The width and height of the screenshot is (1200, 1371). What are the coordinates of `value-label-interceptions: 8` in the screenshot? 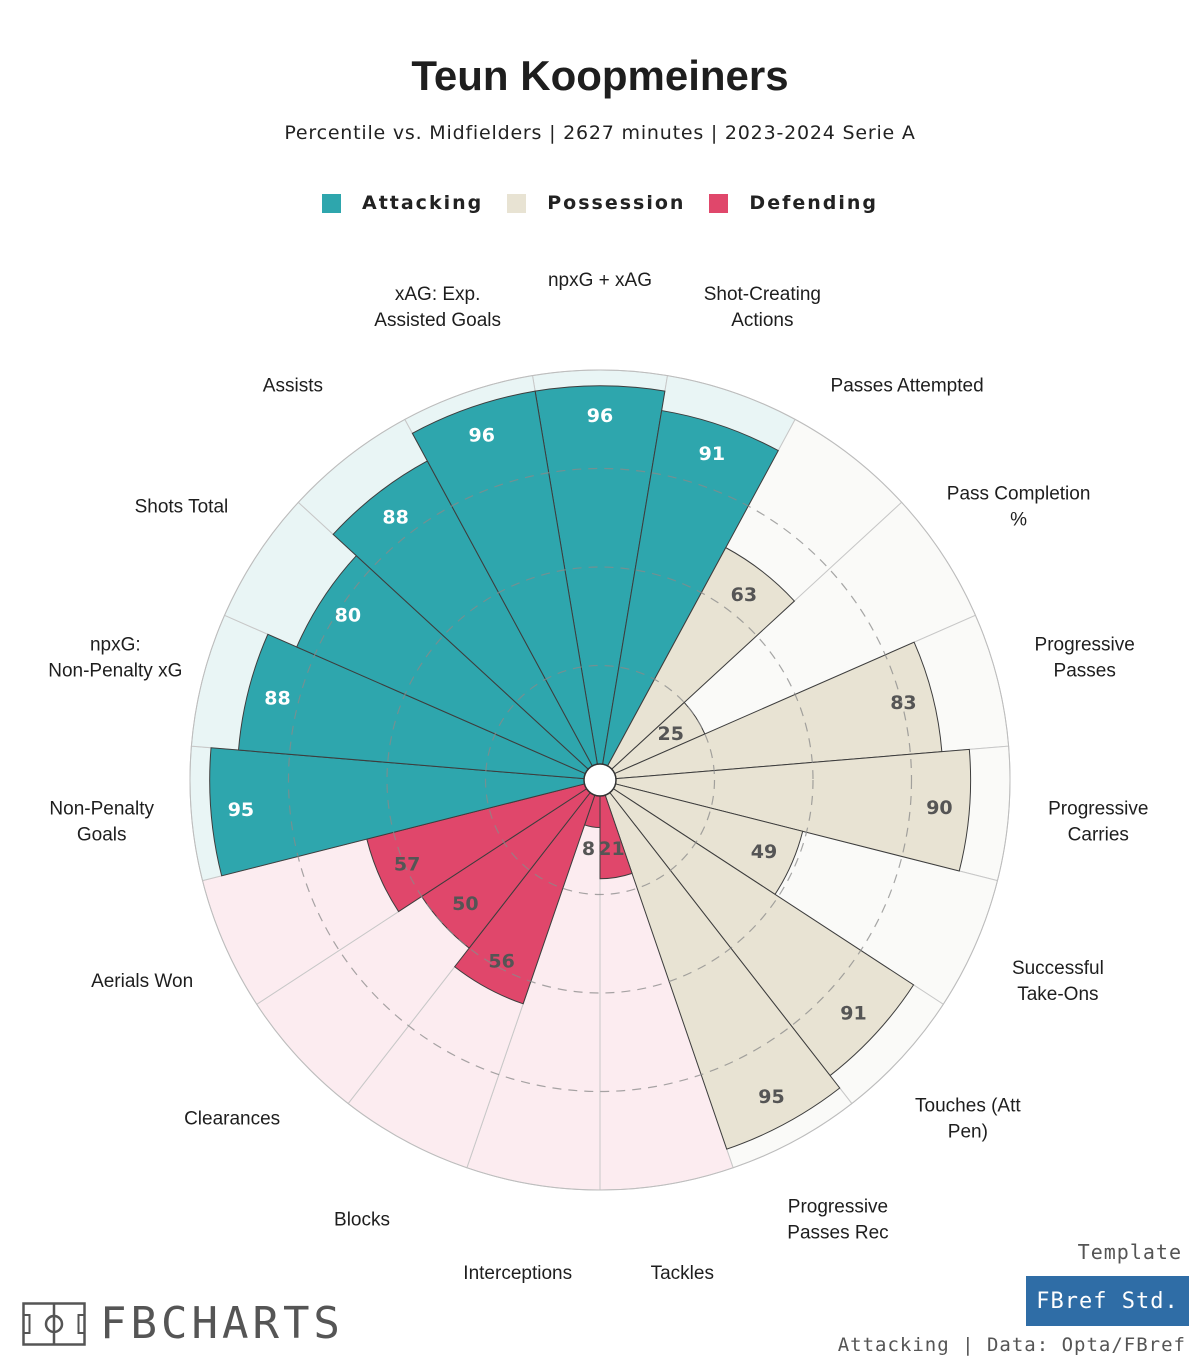 It's located at (588, 849).